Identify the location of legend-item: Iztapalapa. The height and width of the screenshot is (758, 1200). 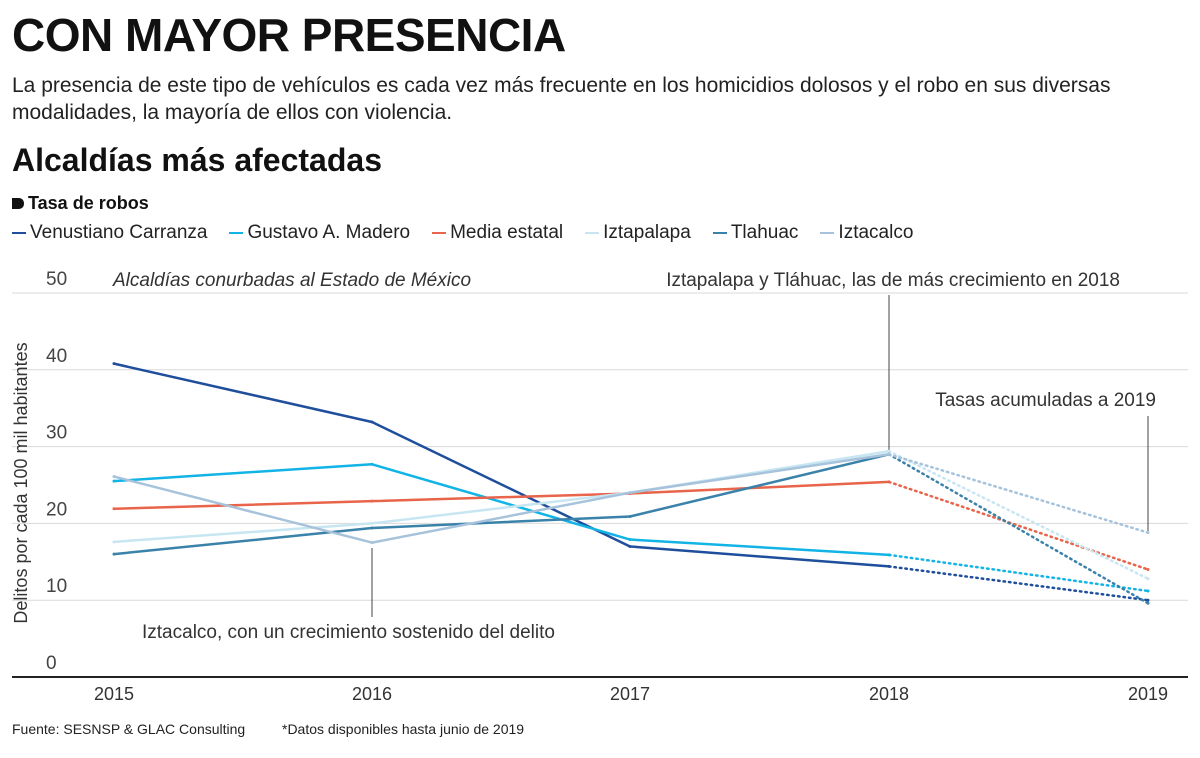
(638, 233).